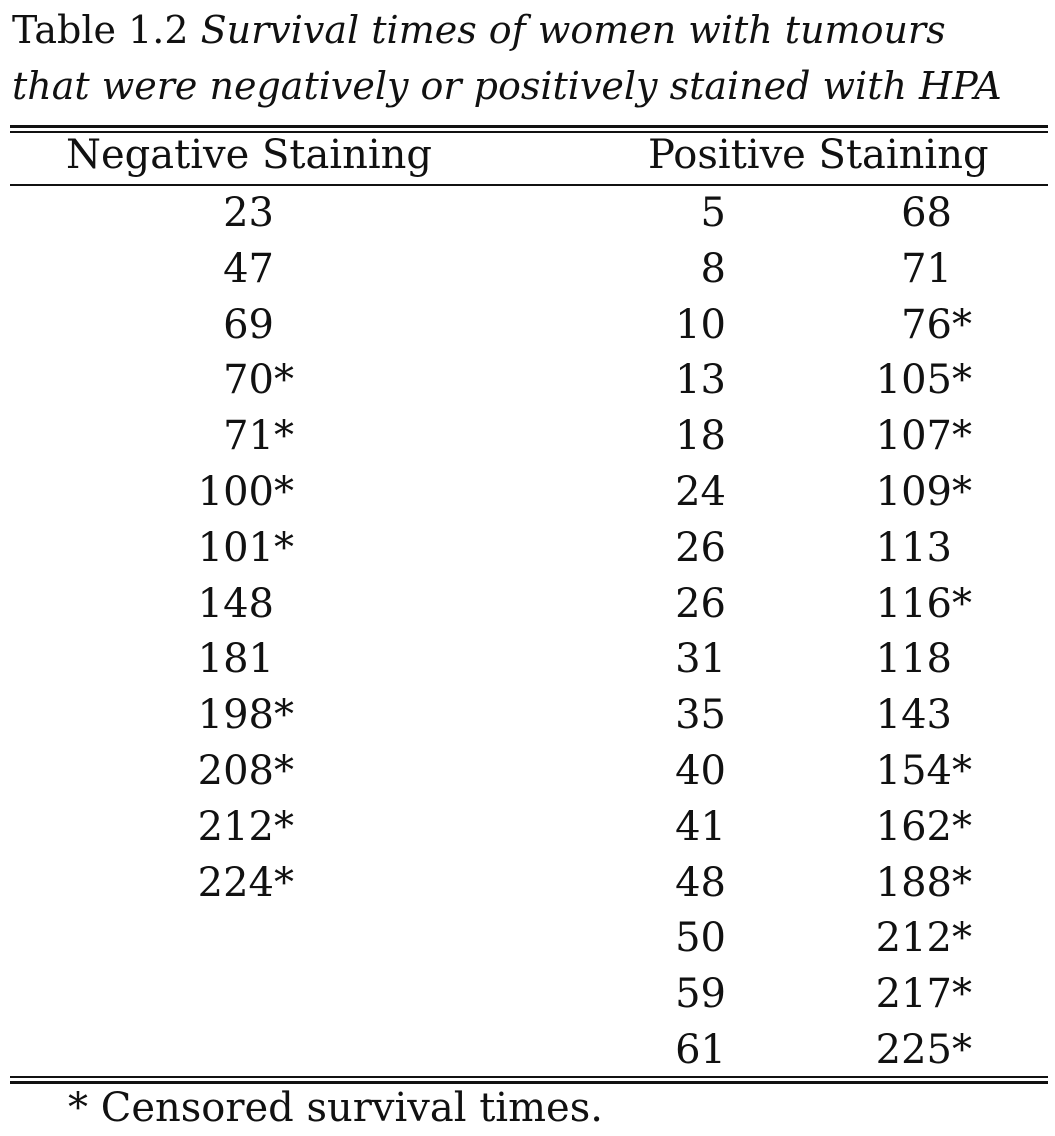  What do you see at coordinates (913, 659) in the screenshot?
I see `cell-value: 118` at bounding box center [913, 659].